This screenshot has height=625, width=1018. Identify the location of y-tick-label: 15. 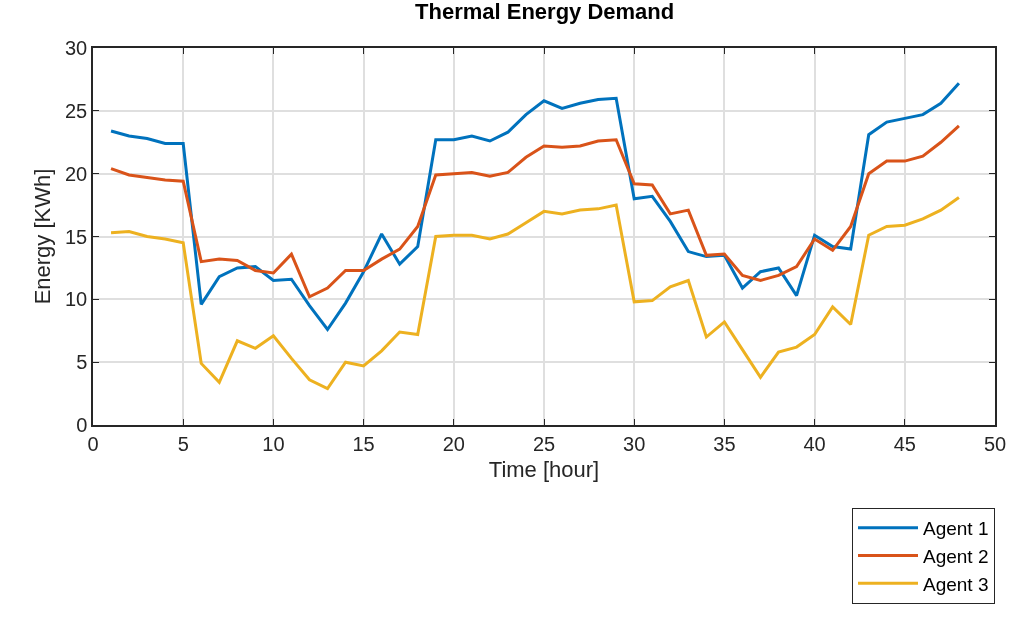
(76, 236).